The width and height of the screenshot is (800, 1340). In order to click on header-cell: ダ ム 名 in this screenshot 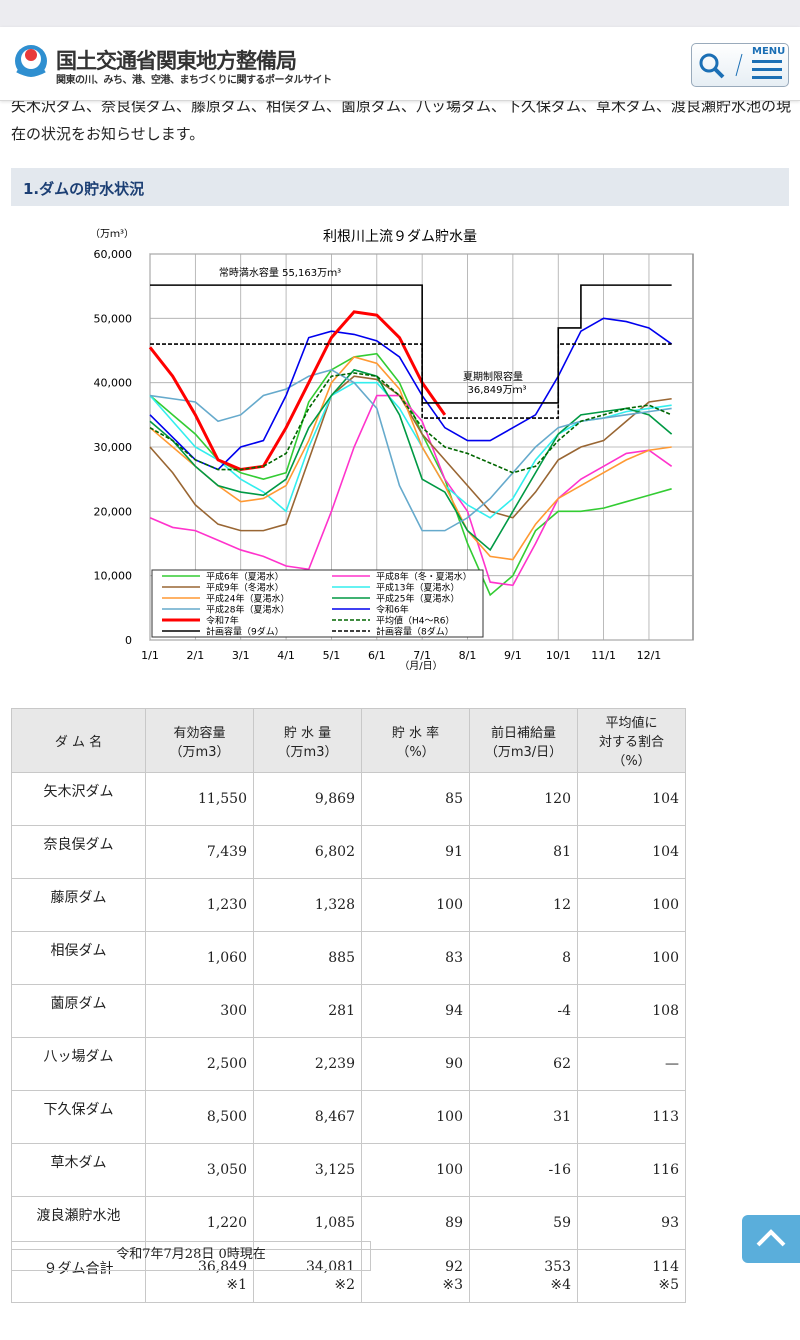, I will do `click(78, 740)`.